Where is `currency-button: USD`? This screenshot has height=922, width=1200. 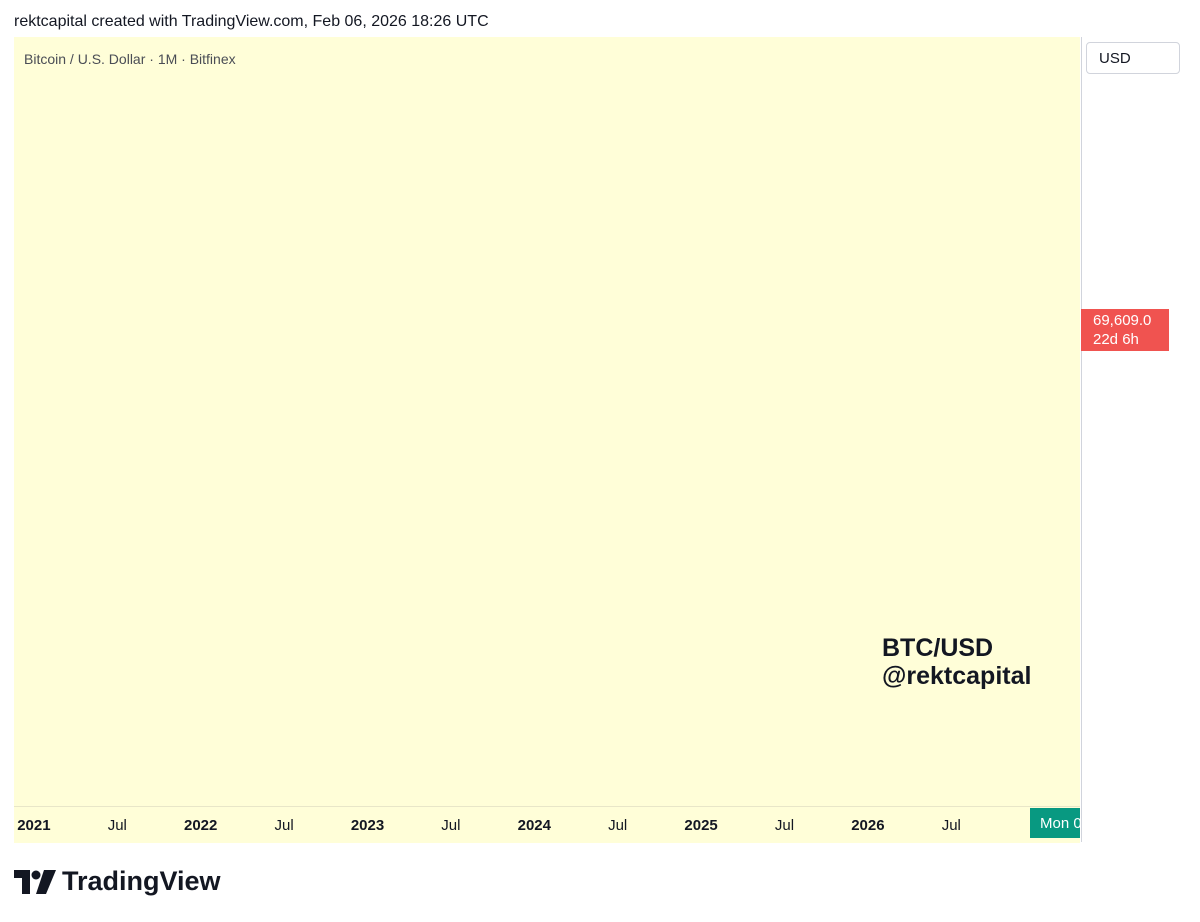 currency-button: USD is located at coordinates (1133, 58).